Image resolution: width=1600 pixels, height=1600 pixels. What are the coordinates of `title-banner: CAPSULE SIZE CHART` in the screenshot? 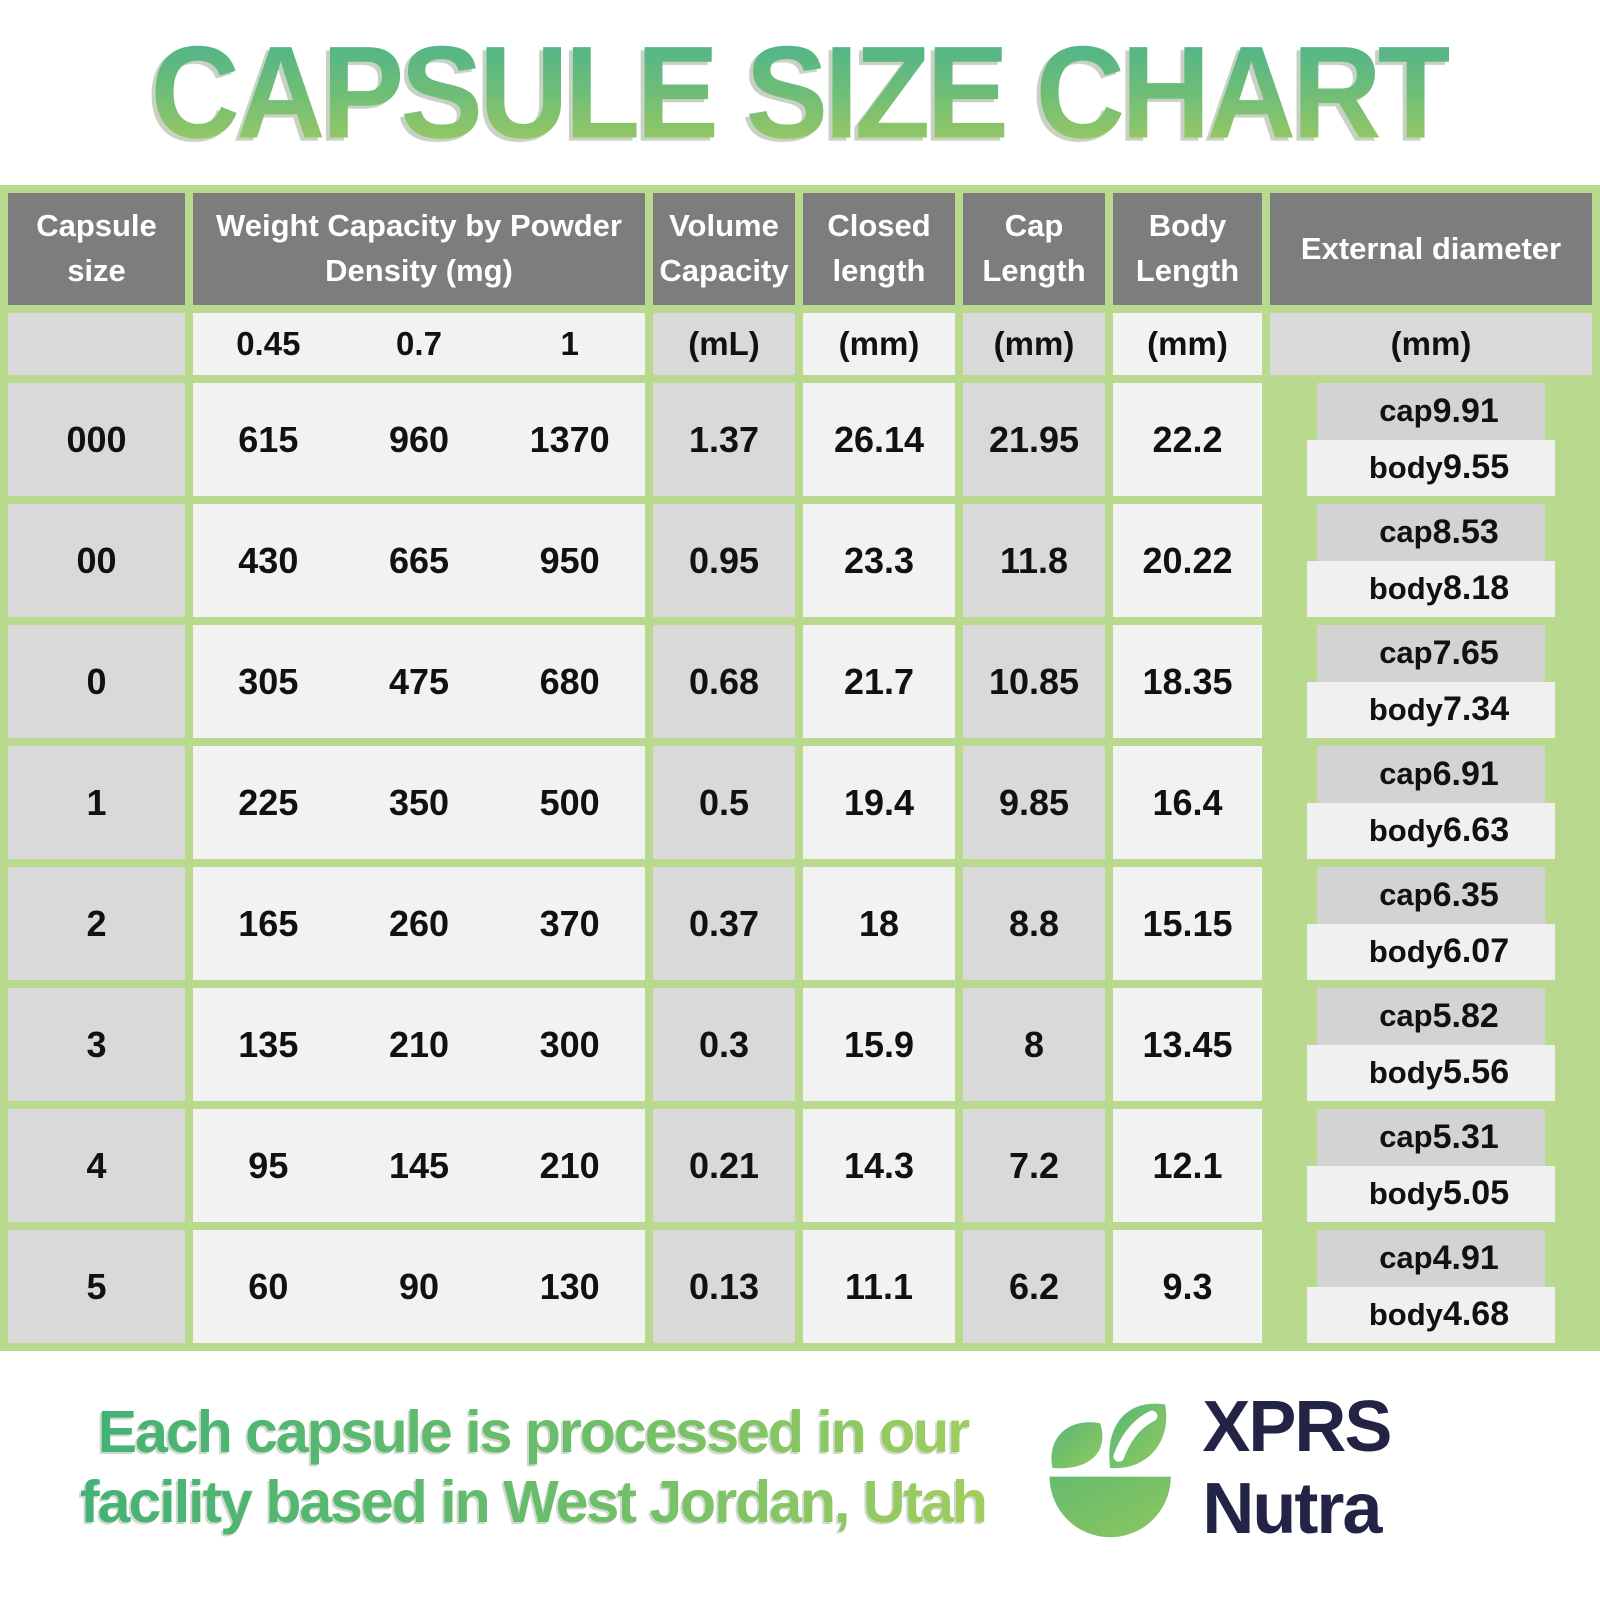 It's located at (800, 92).